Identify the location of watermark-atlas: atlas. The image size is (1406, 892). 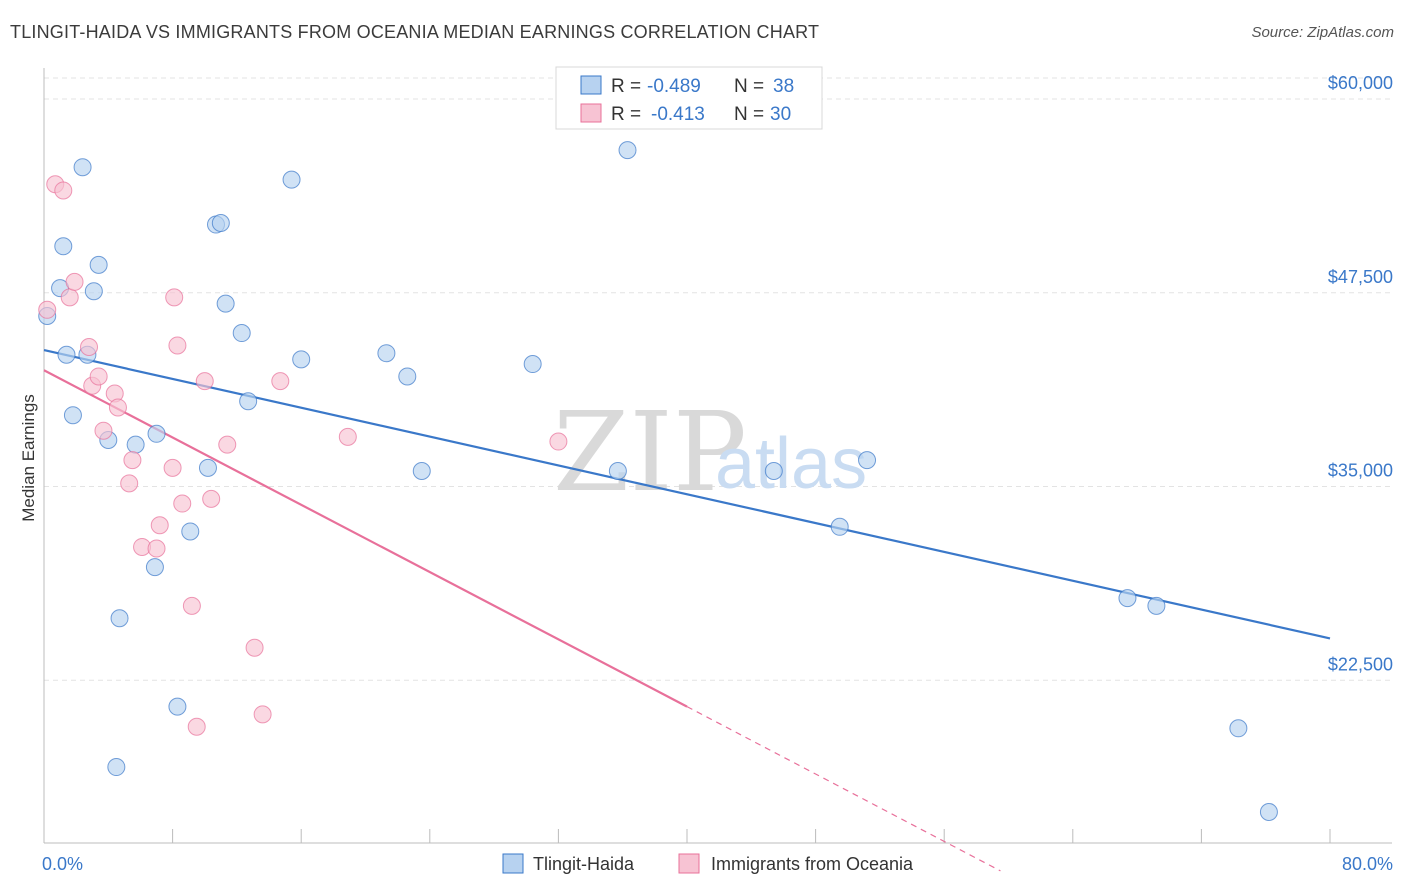
(791, 464).